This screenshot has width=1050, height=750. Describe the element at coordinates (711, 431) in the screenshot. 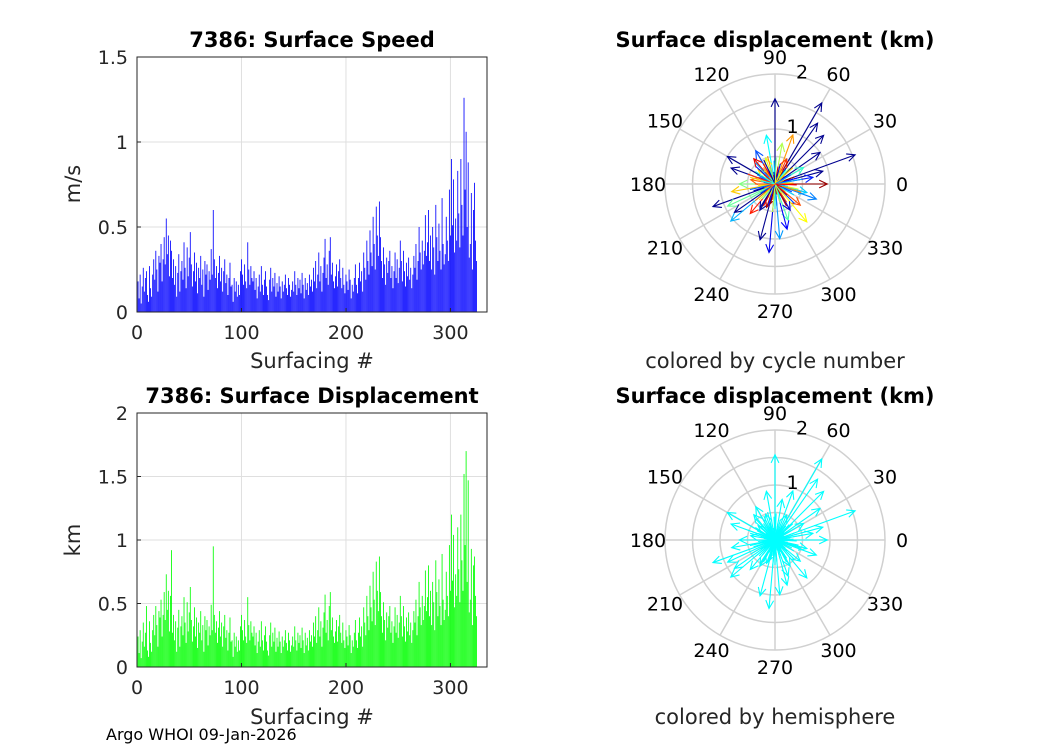

I see `angle-label: 120` at that location.